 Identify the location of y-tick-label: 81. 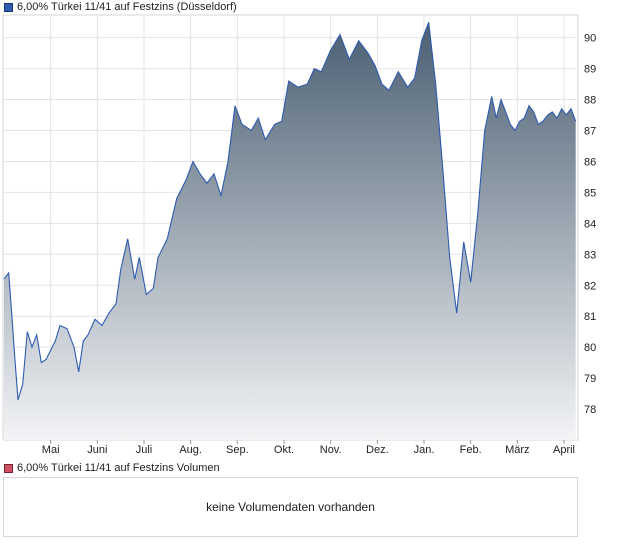
(590, 317).